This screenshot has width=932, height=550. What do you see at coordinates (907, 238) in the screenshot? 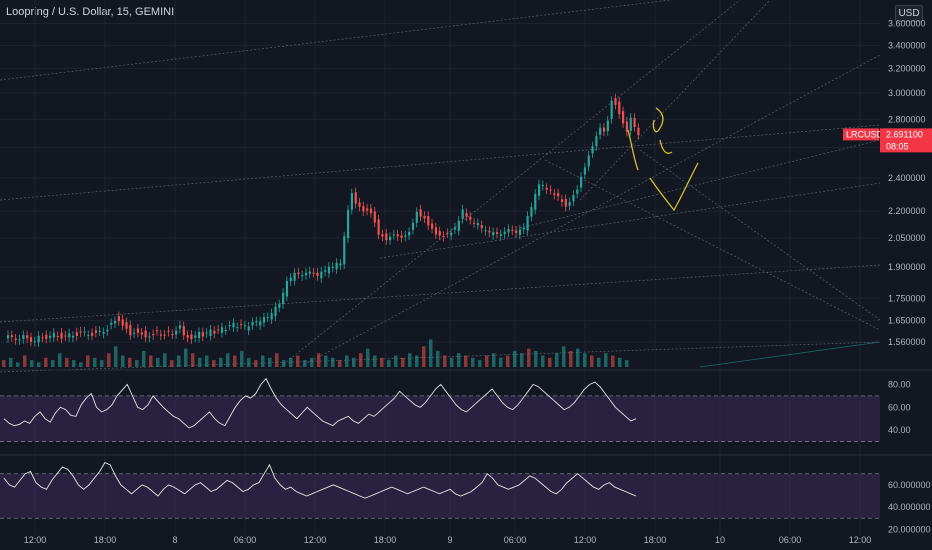
I see `price-tick-label: 2.050000` at bounding box center [907, 238].